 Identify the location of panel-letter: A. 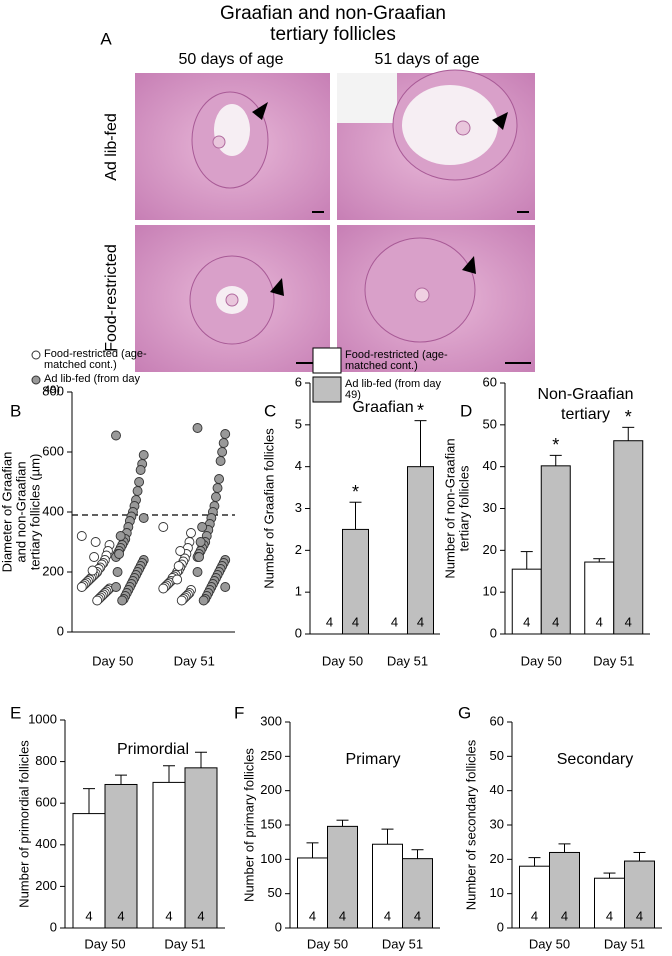
(106, 38).